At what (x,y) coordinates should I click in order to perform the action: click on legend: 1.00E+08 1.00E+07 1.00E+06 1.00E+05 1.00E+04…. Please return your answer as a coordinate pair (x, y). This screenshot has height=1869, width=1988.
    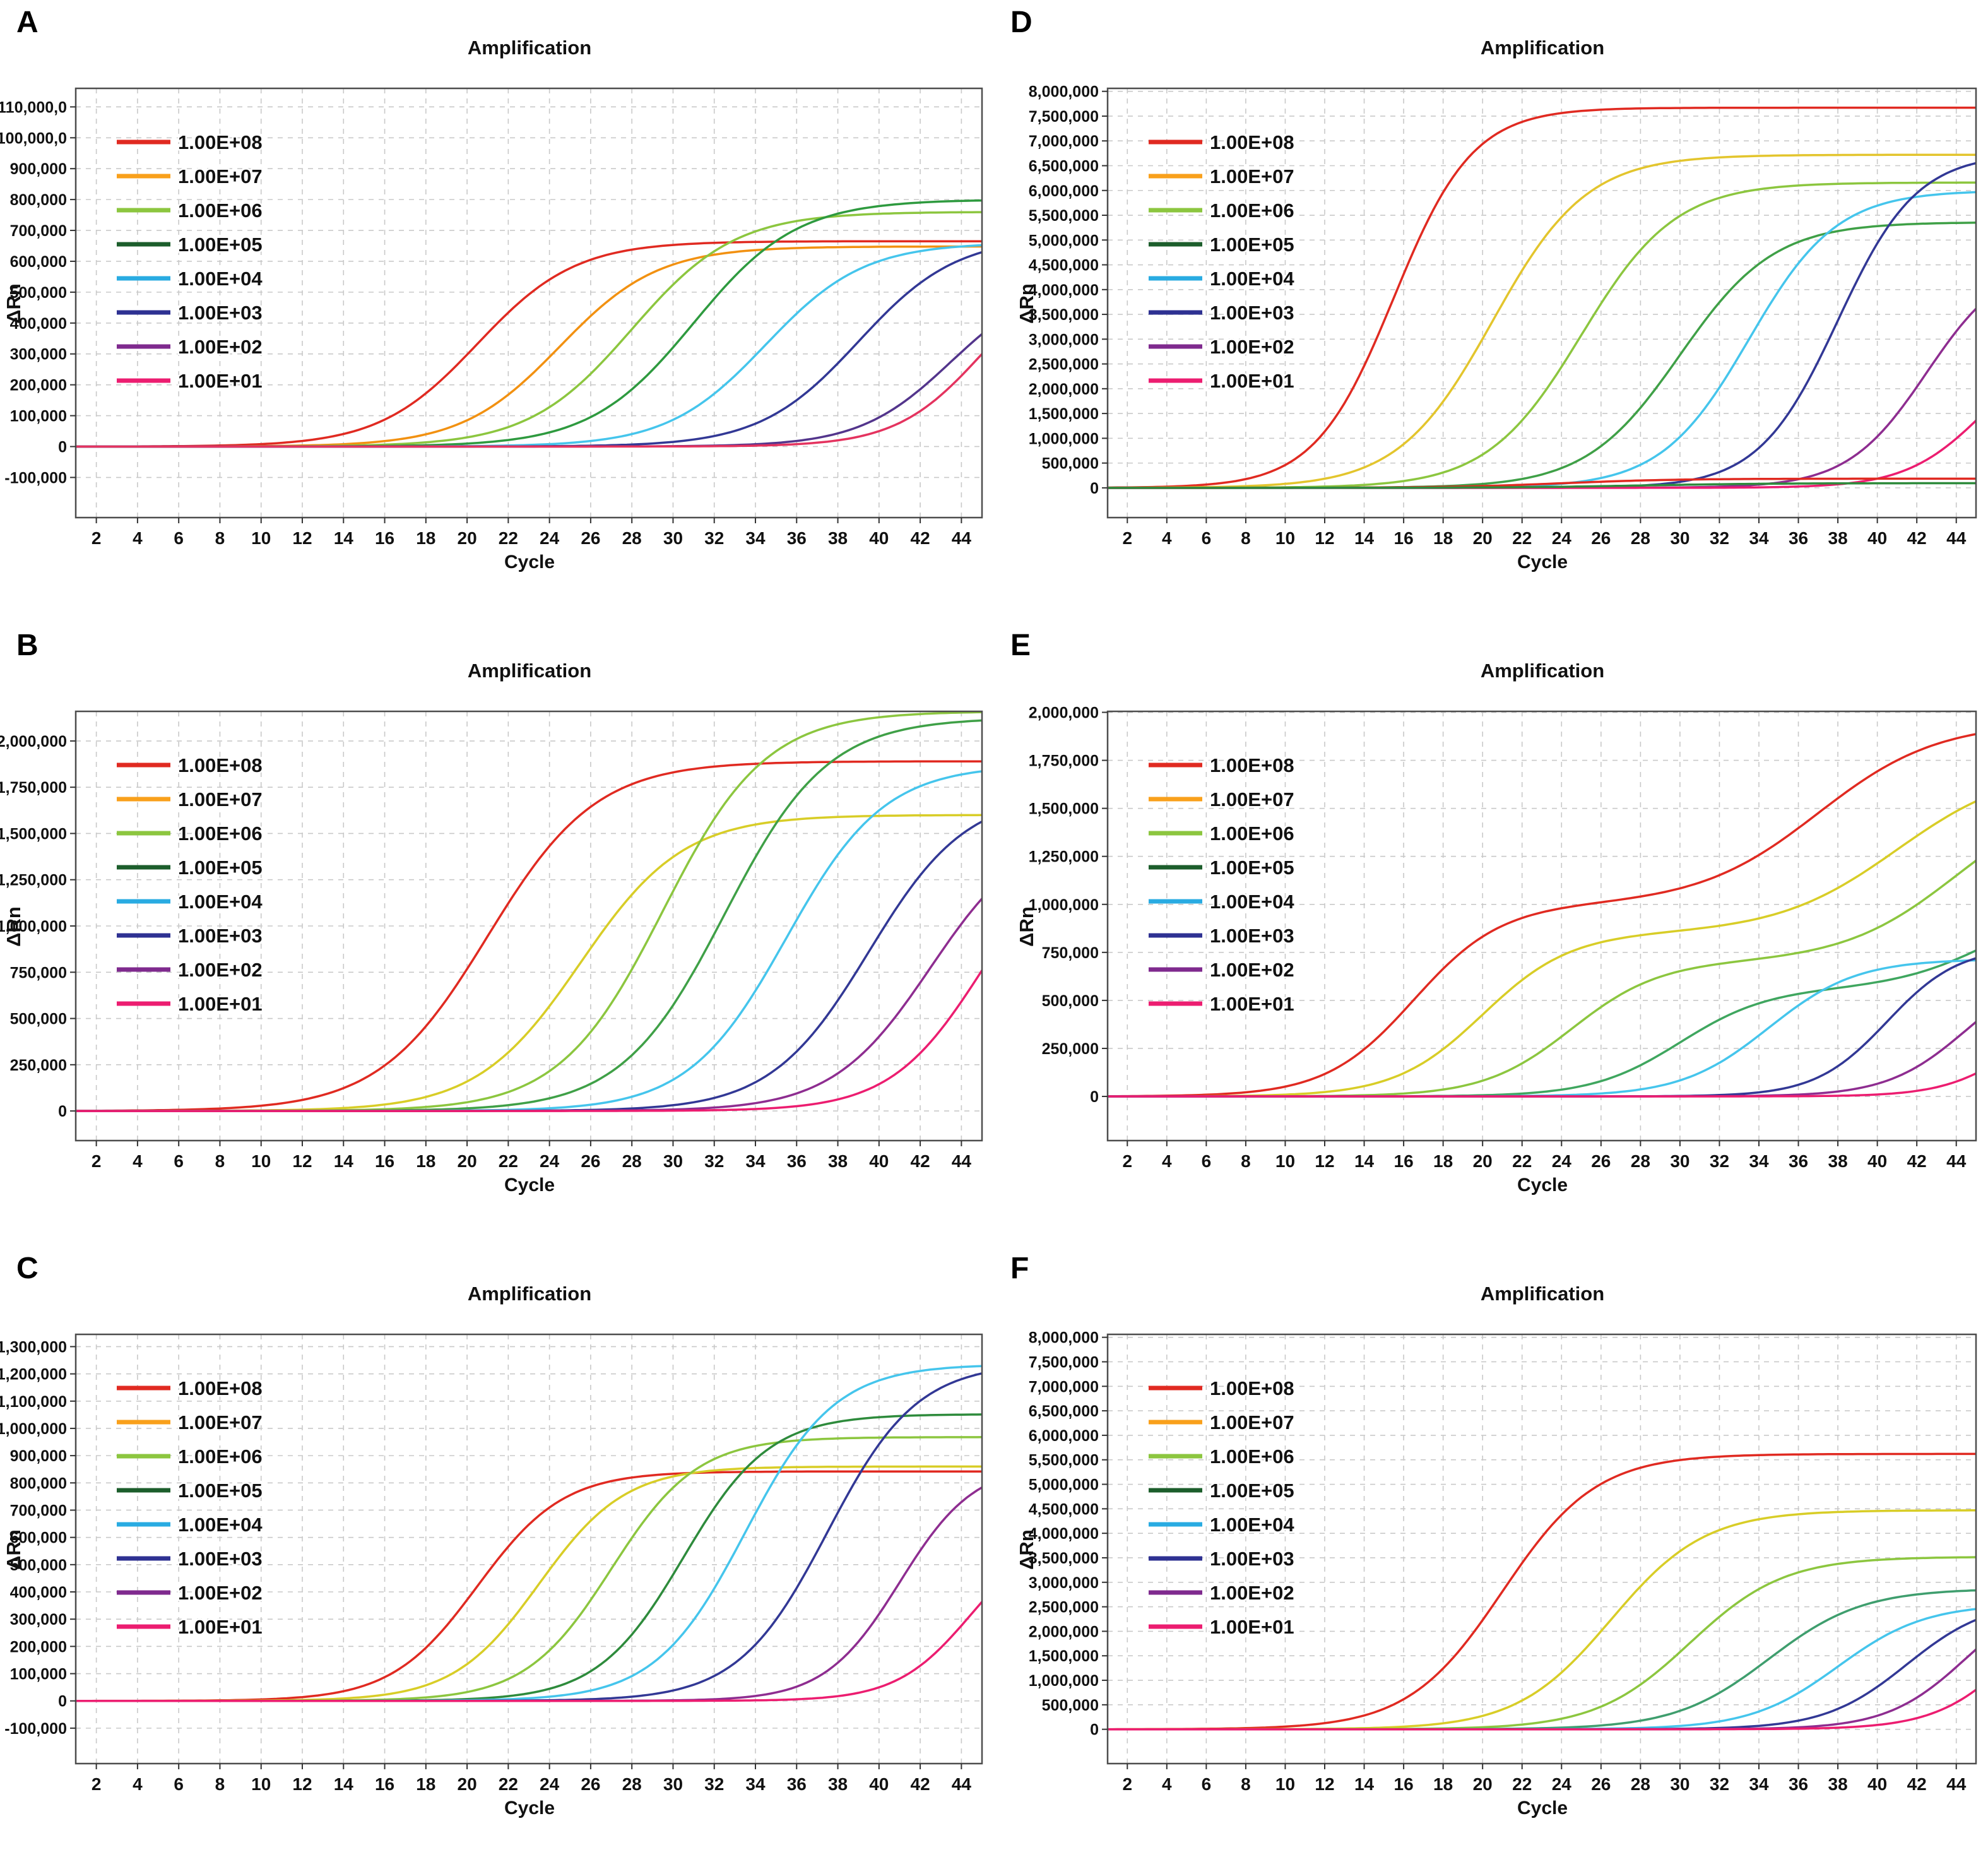
    Looking at the image, I should click on (190, 885).